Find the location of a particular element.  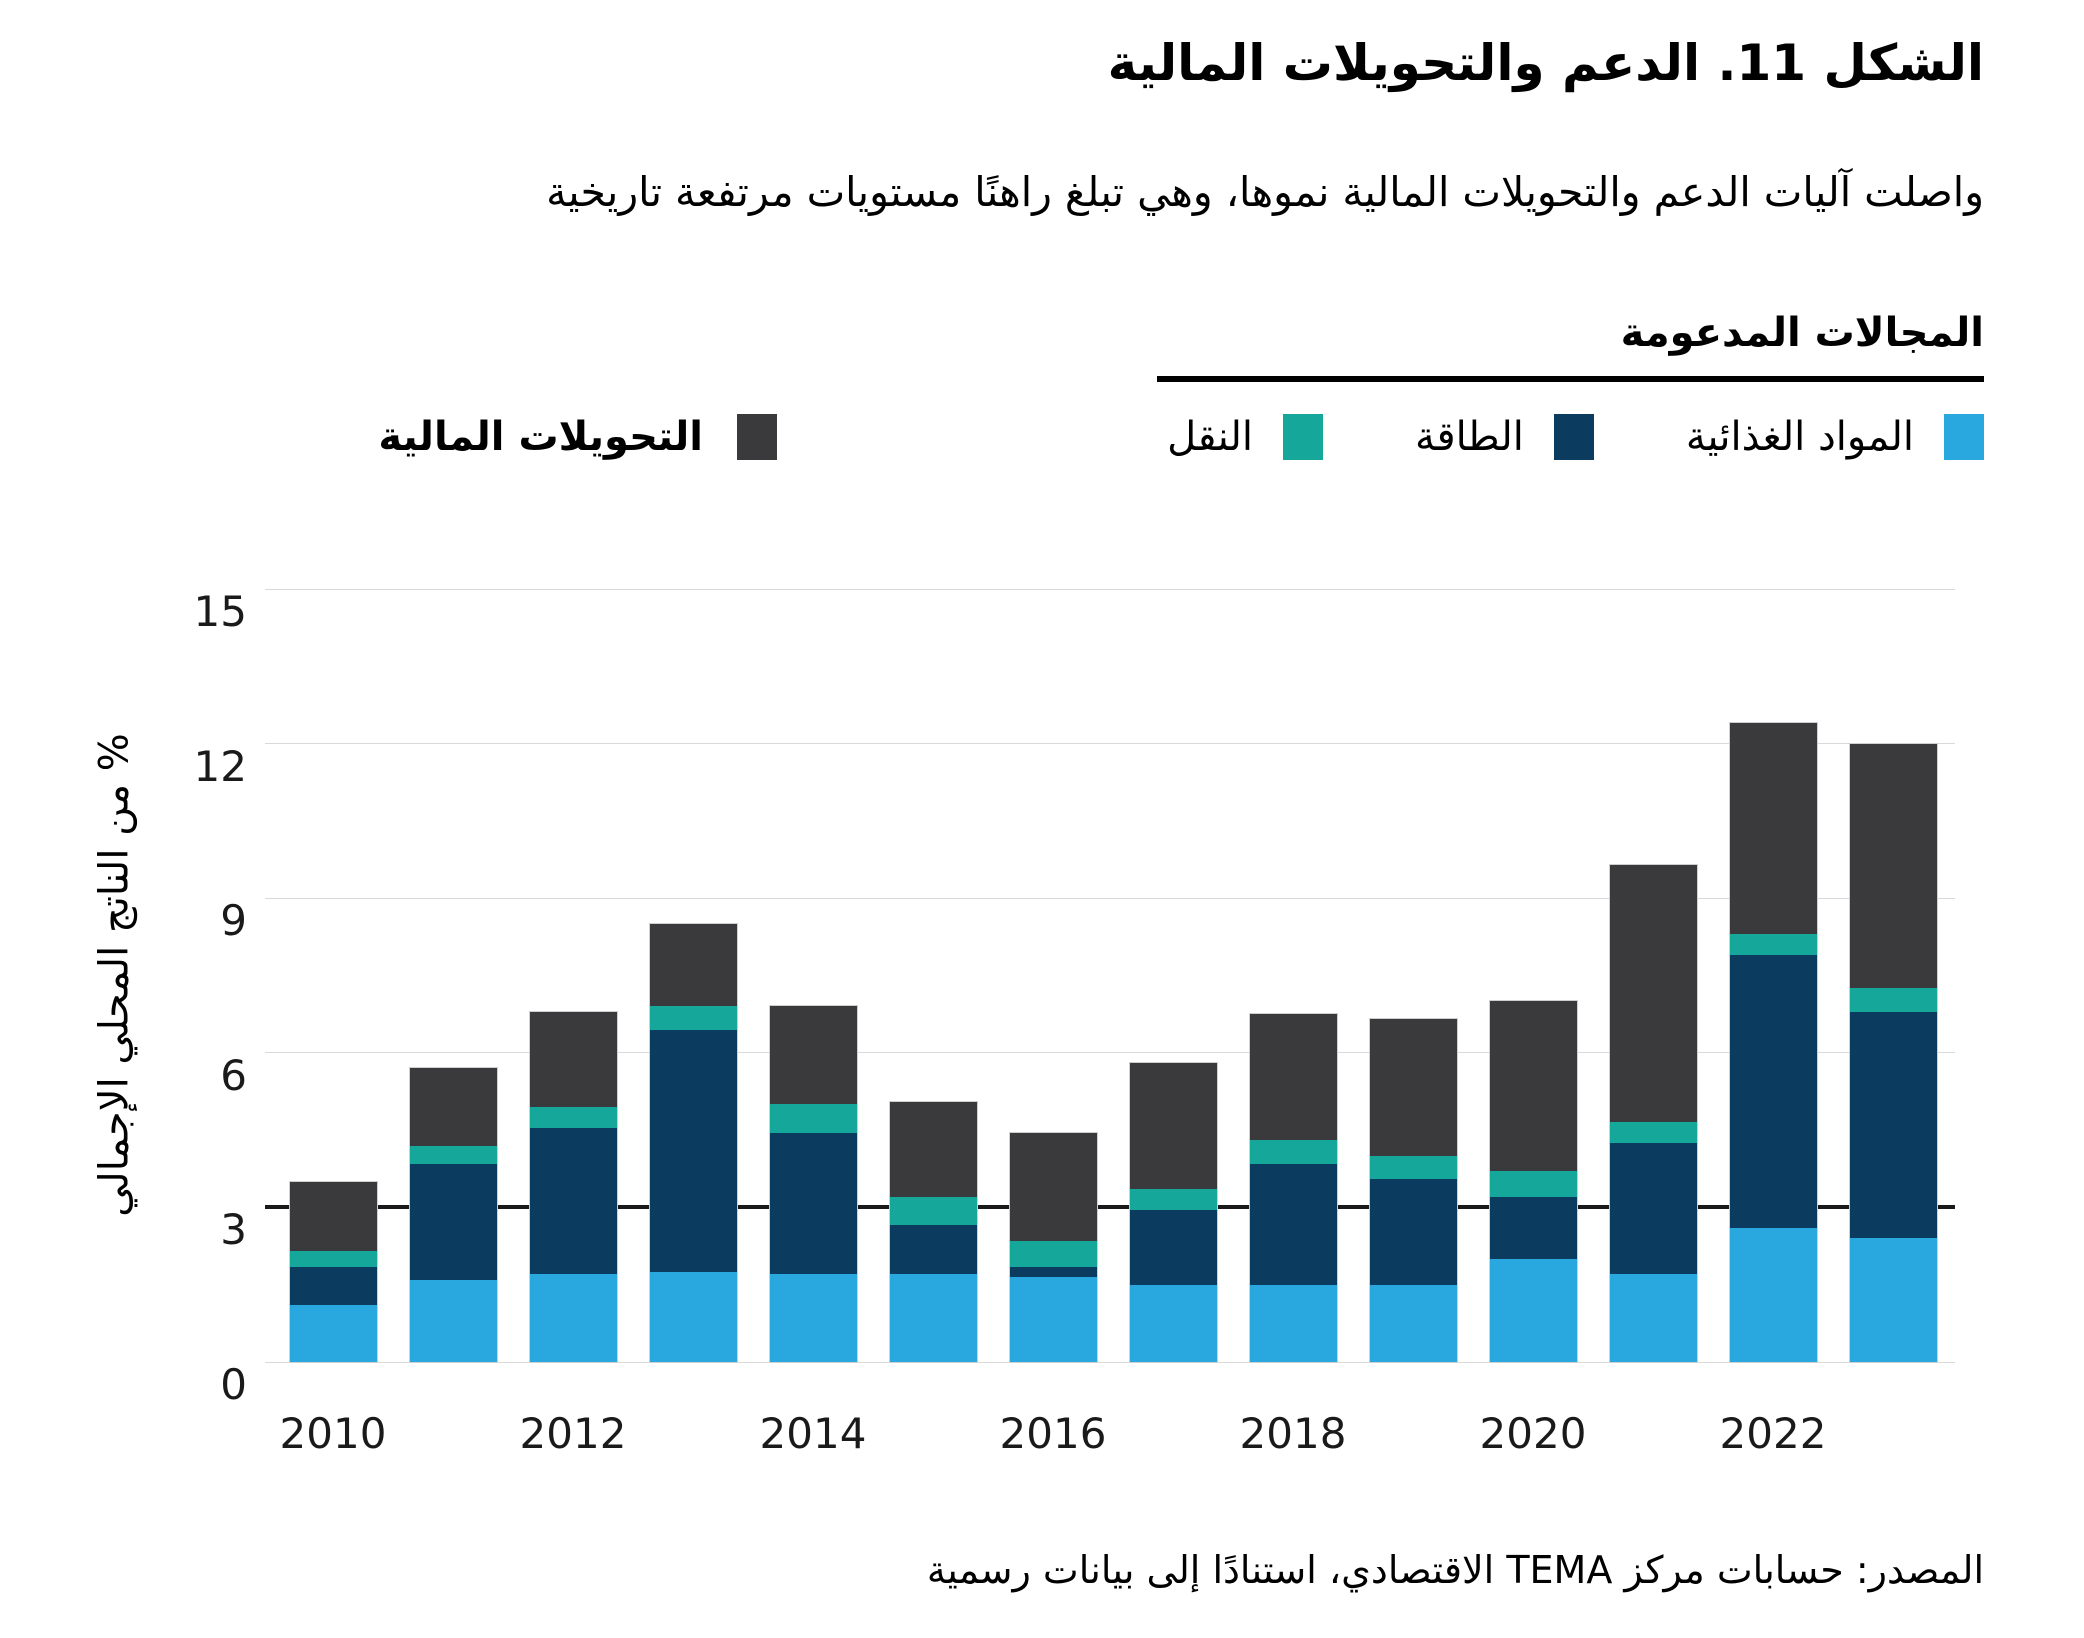

x-tick-label-2022: 2022 is located at coordinates (1773, 1433).